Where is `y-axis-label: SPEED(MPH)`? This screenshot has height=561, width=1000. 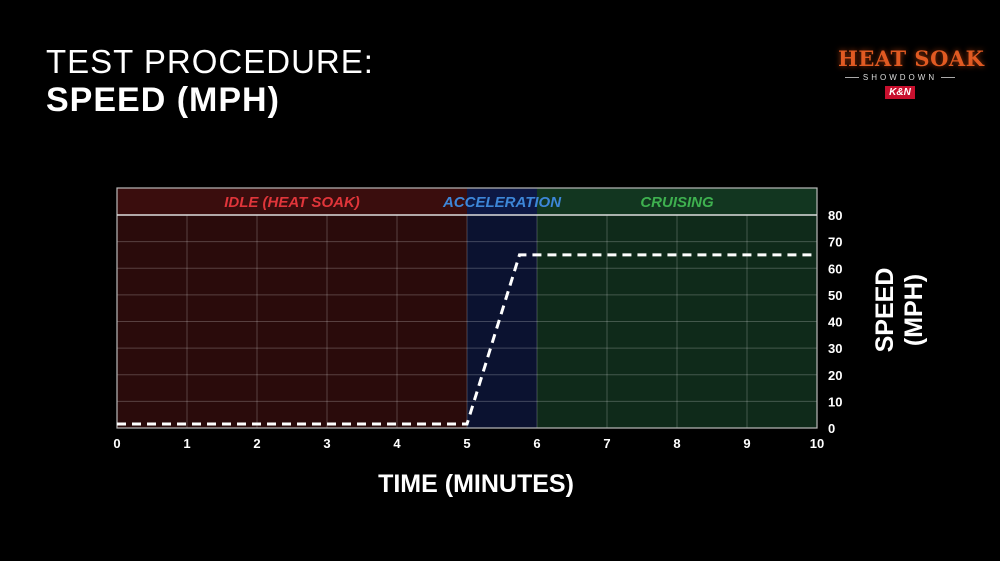
y-axis-label: SPEED(MPH) is located at coordinates (899, 310).